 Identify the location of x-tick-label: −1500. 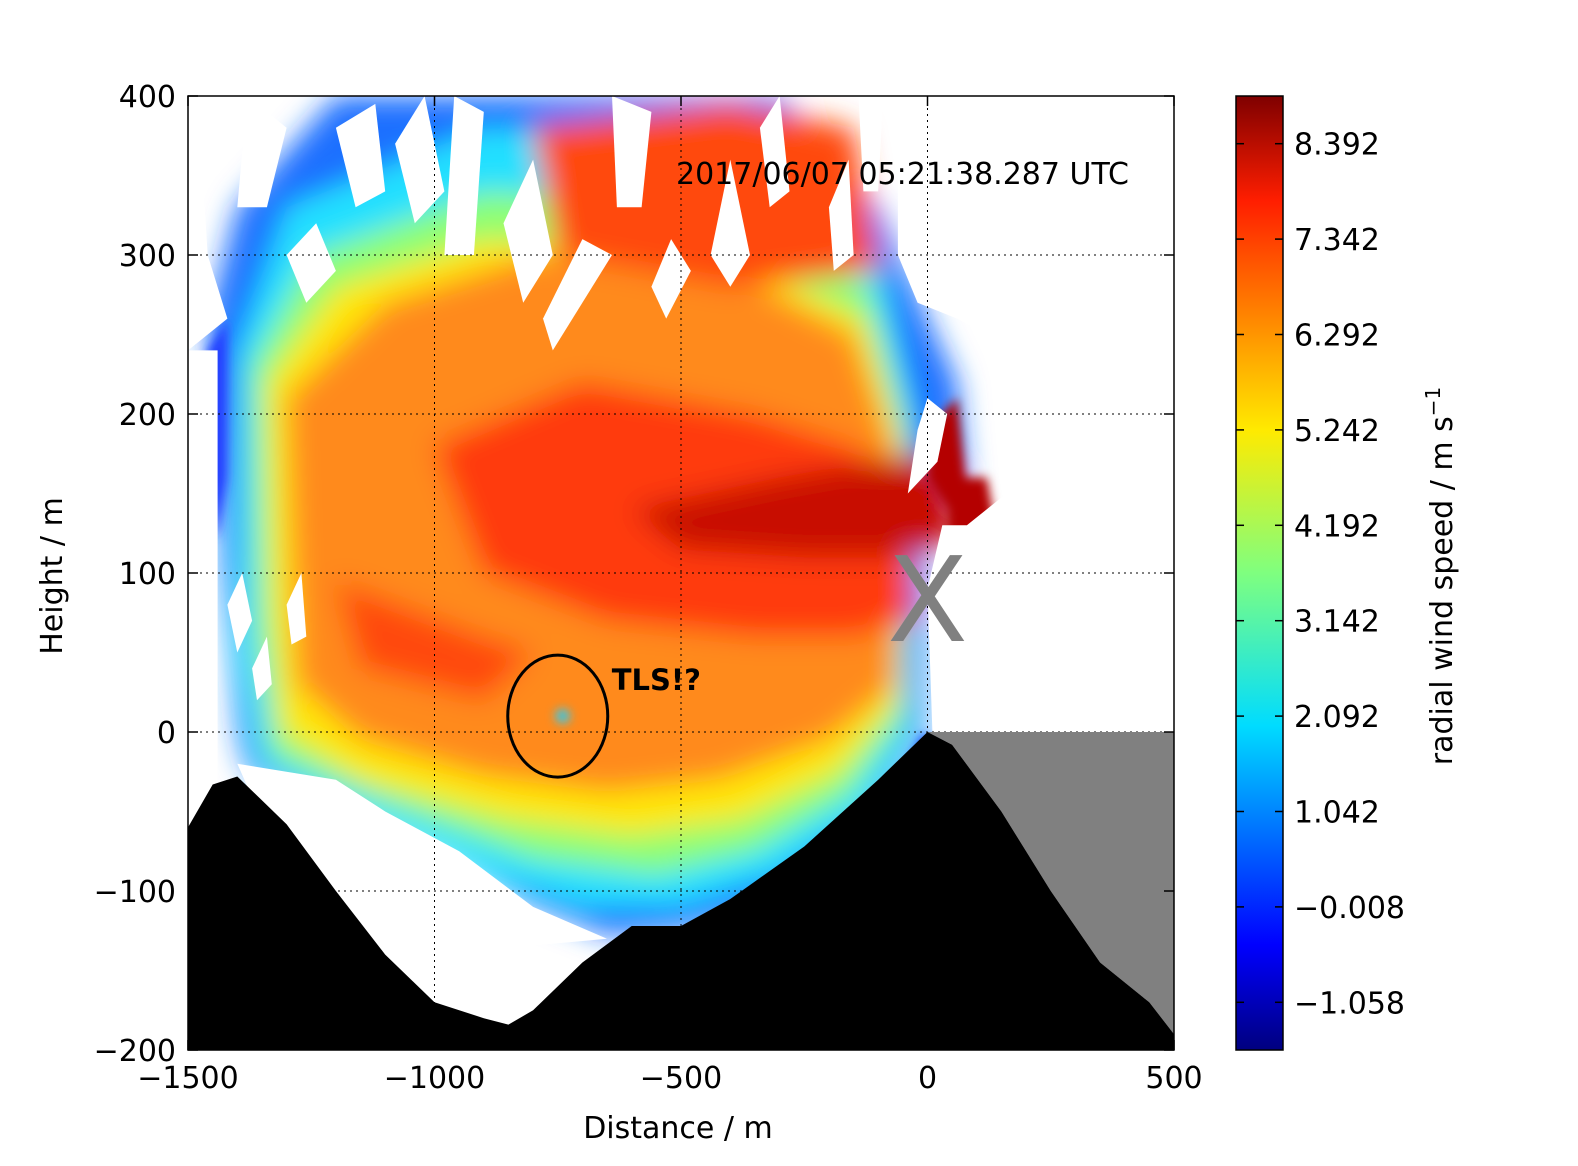
(187, 1078).